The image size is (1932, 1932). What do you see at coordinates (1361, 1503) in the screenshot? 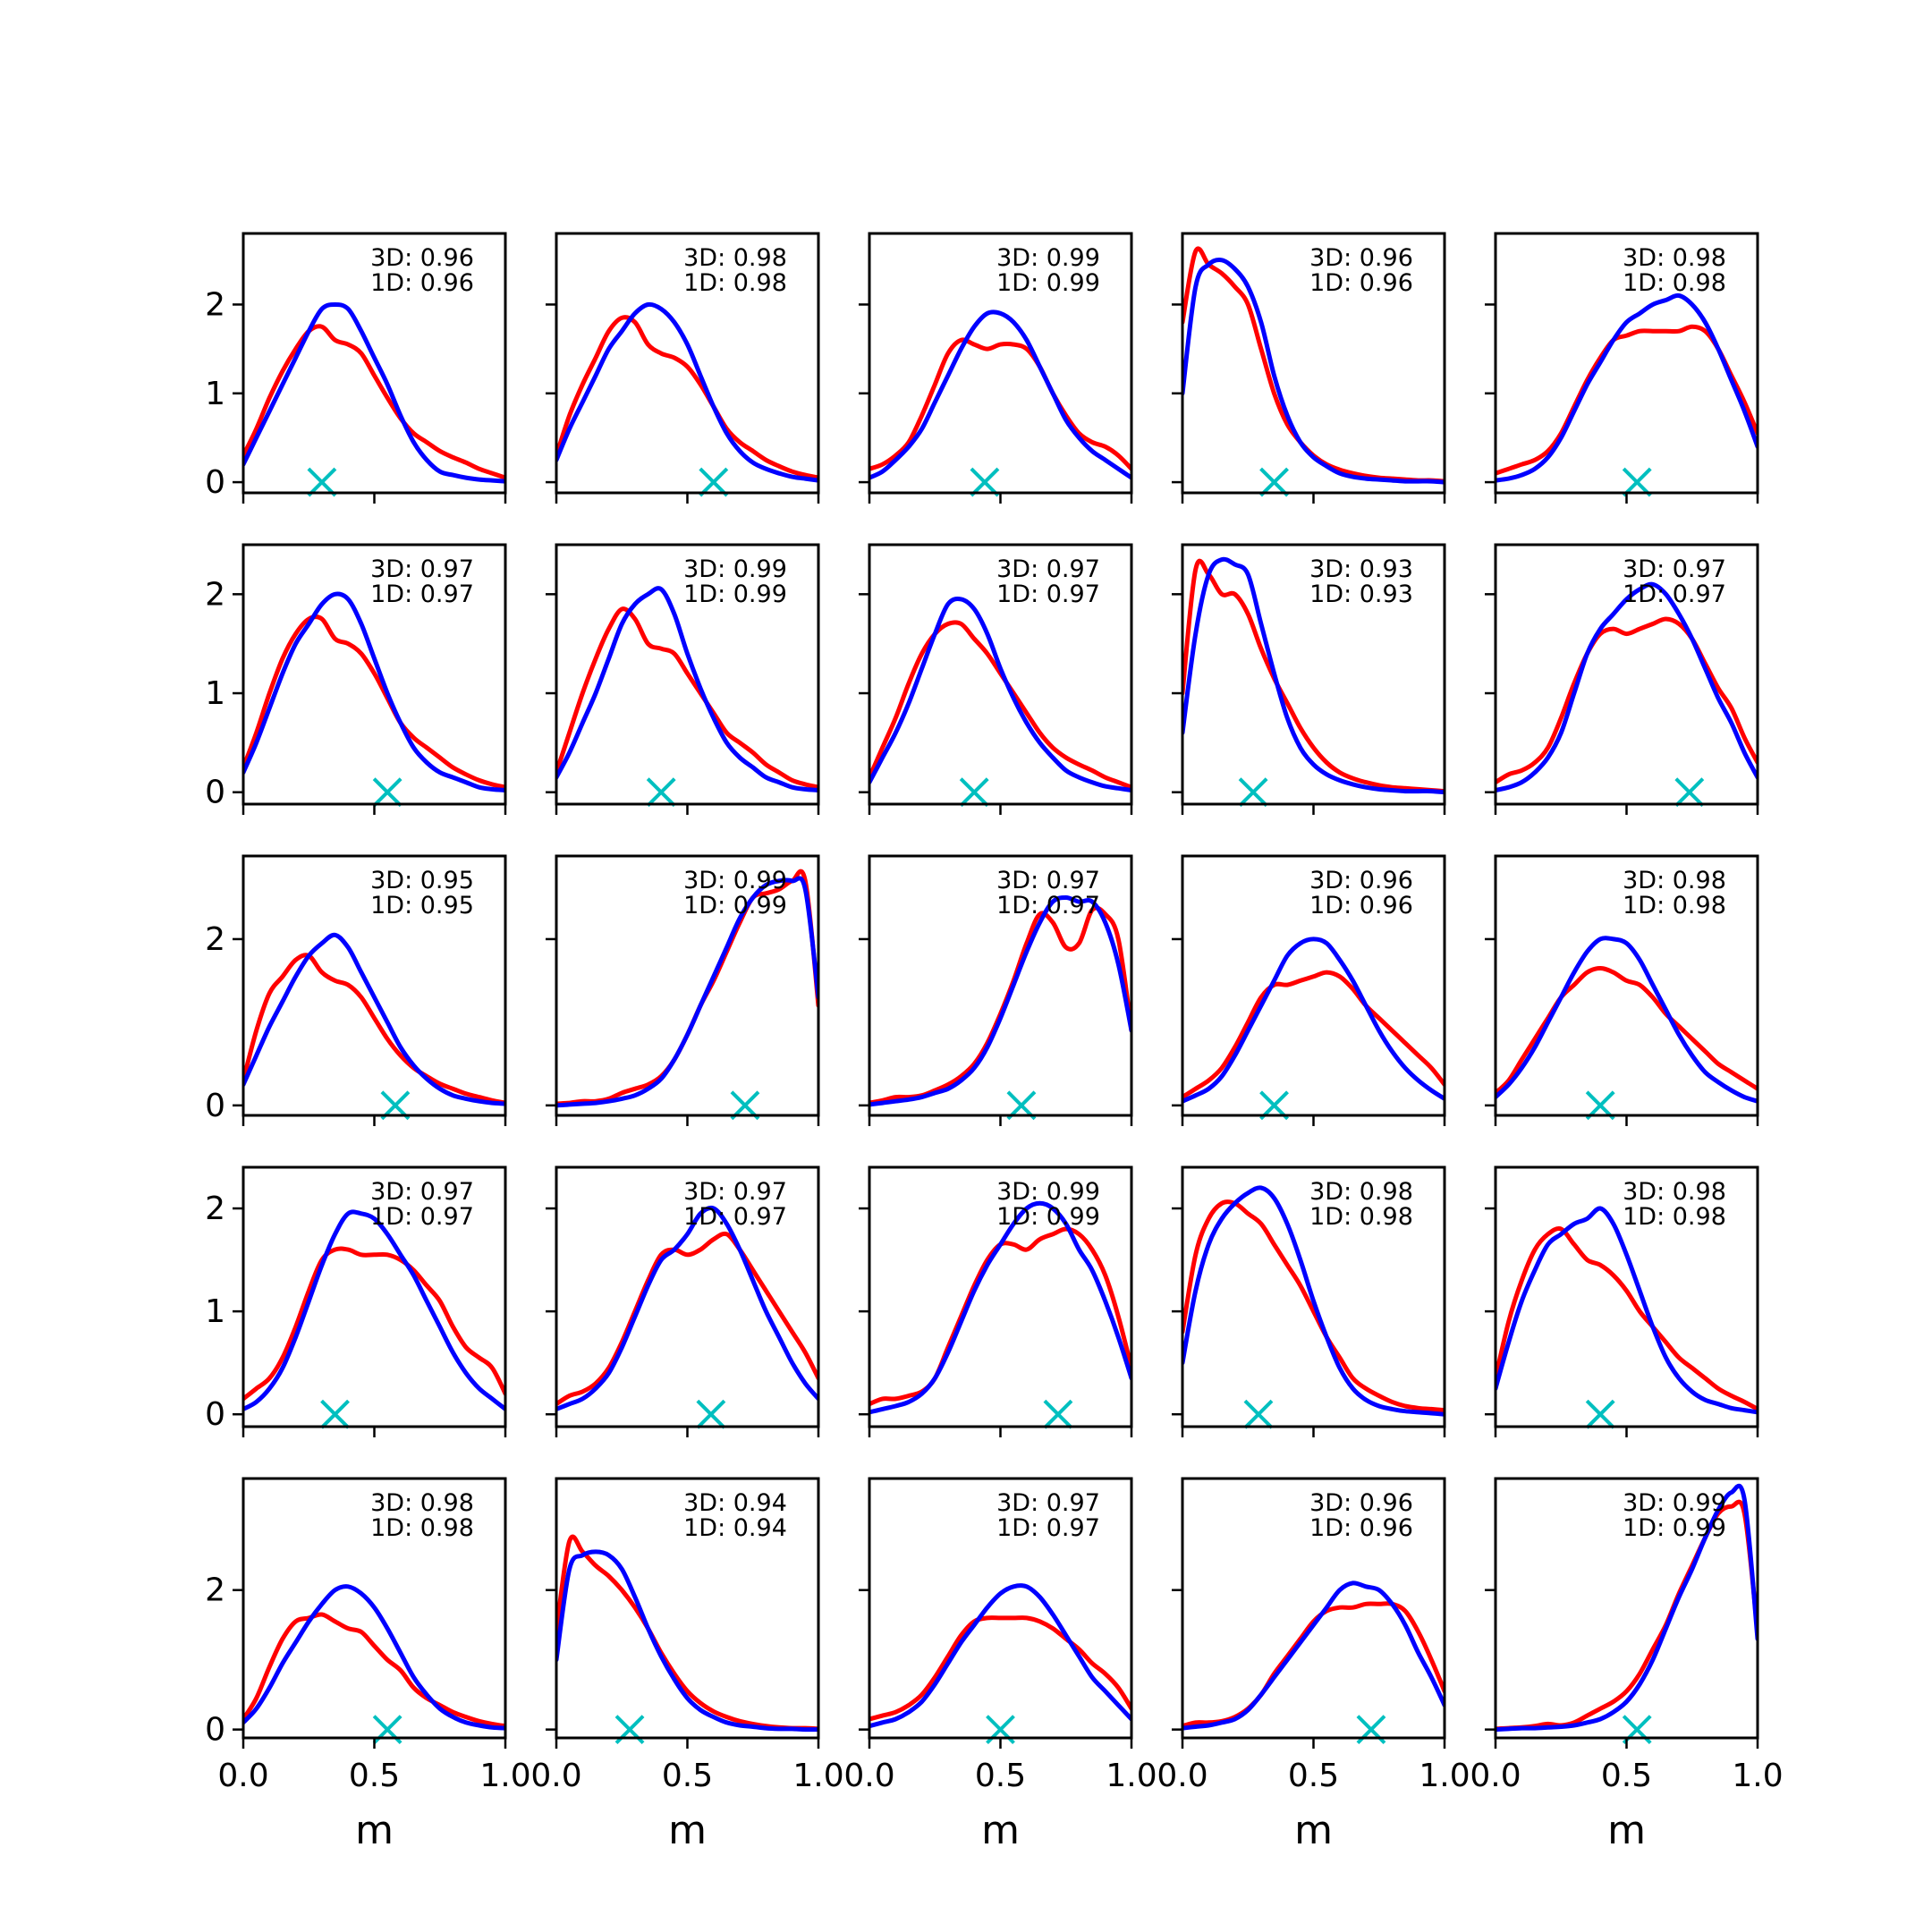
I see `score-3d-label: 3D: 0.96` at bounding box center [1361, 1503].